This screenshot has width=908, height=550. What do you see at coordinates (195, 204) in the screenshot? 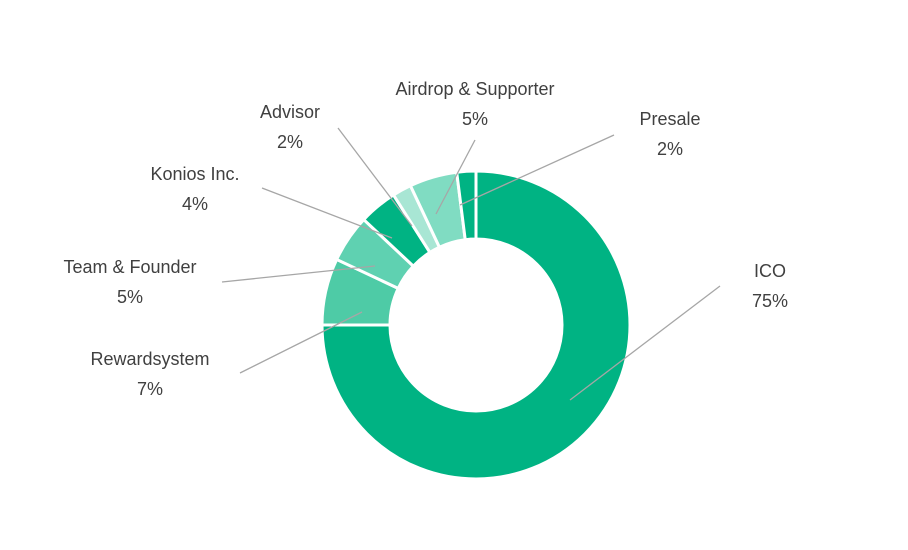
I see `slice-value: 4%` at bounding box center [195, 204].